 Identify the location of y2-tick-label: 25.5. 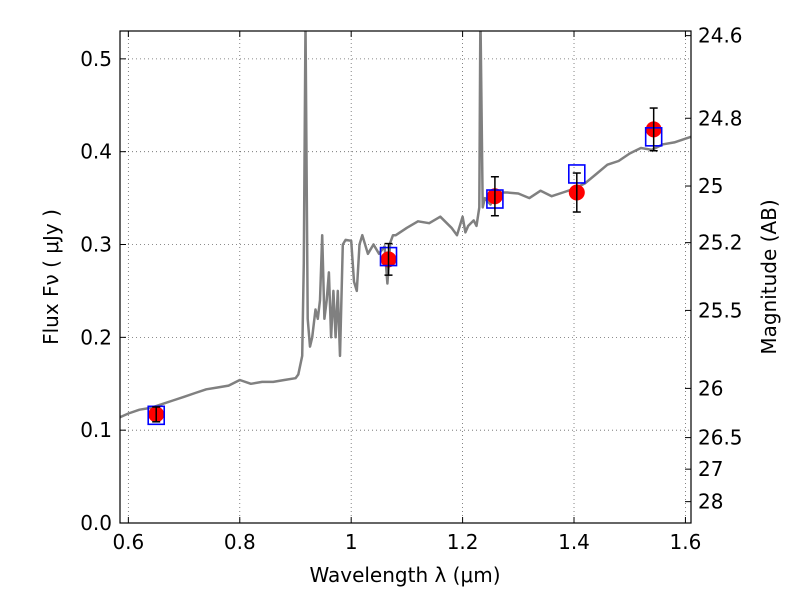
(720, 310).